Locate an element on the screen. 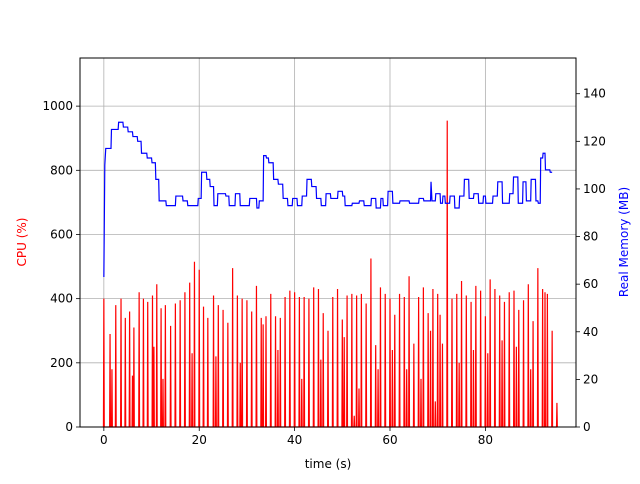  right-tick-label: 140 is located at coordinates (594, 94).